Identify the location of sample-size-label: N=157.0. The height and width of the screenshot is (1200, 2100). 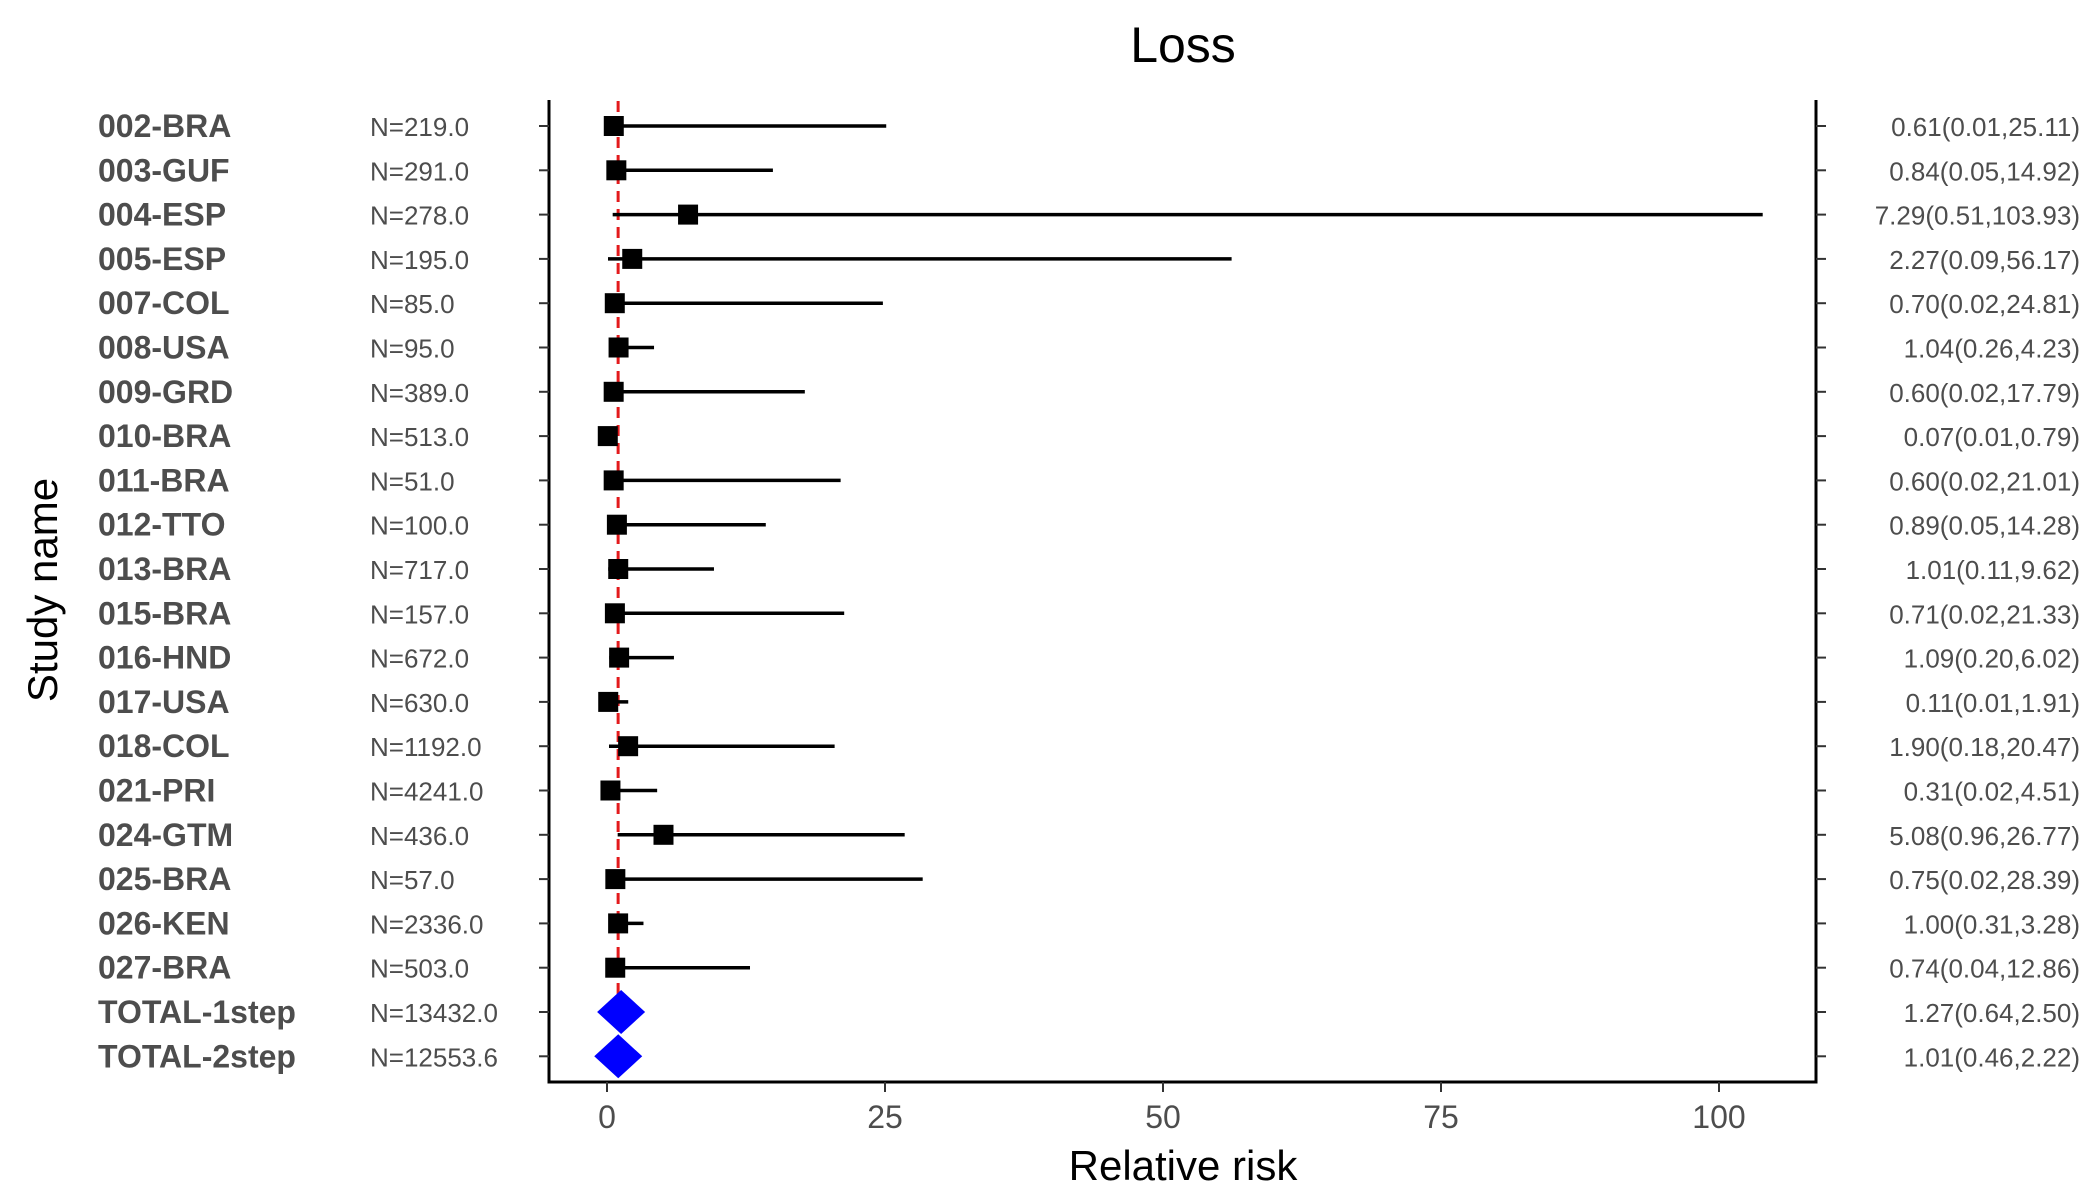
(419, 614).